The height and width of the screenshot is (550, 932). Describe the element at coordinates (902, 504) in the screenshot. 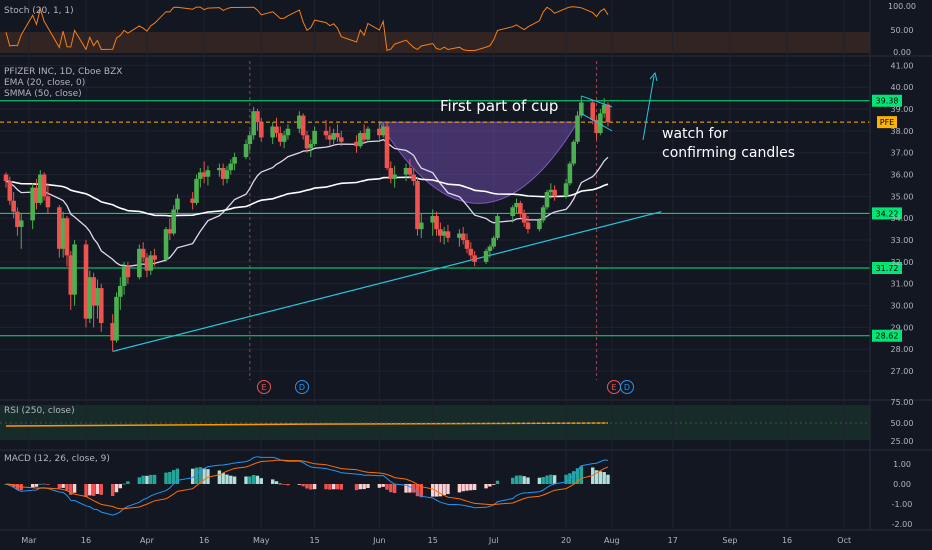

I see `macd-tick-2: -1.00` at that location.